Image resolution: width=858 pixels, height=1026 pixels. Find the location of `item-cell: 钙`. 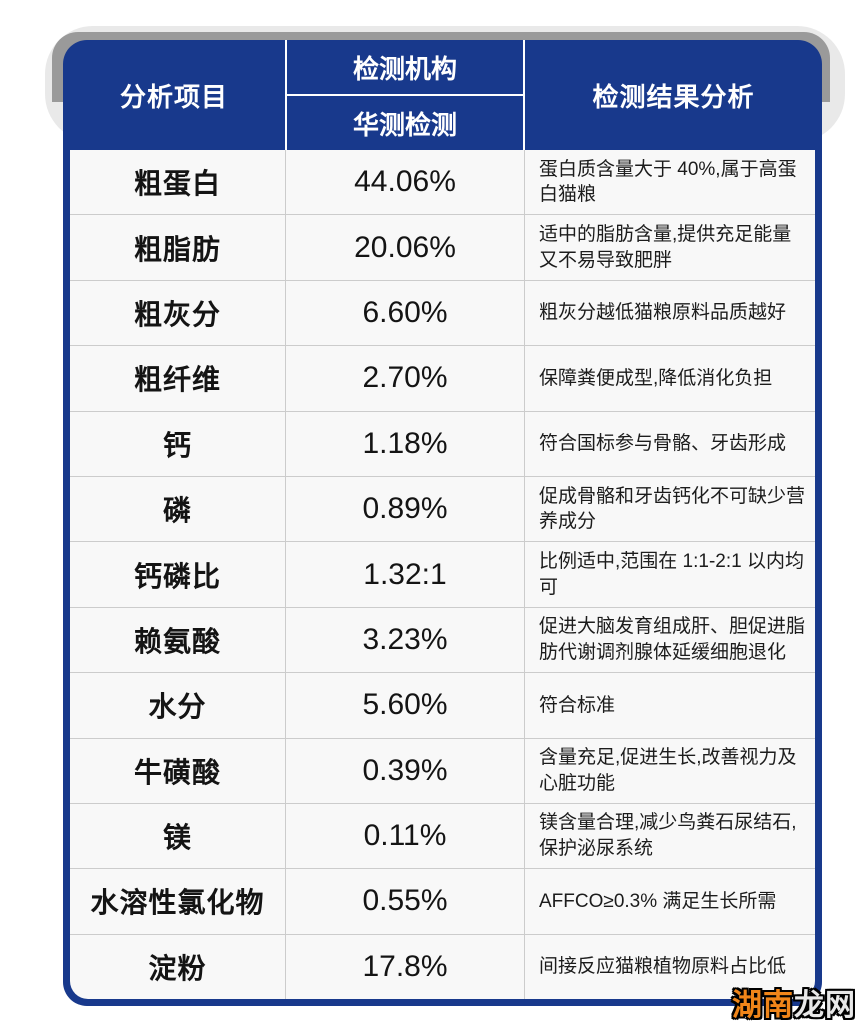

item-cell: 钙 is located at coordinates (177, 445).